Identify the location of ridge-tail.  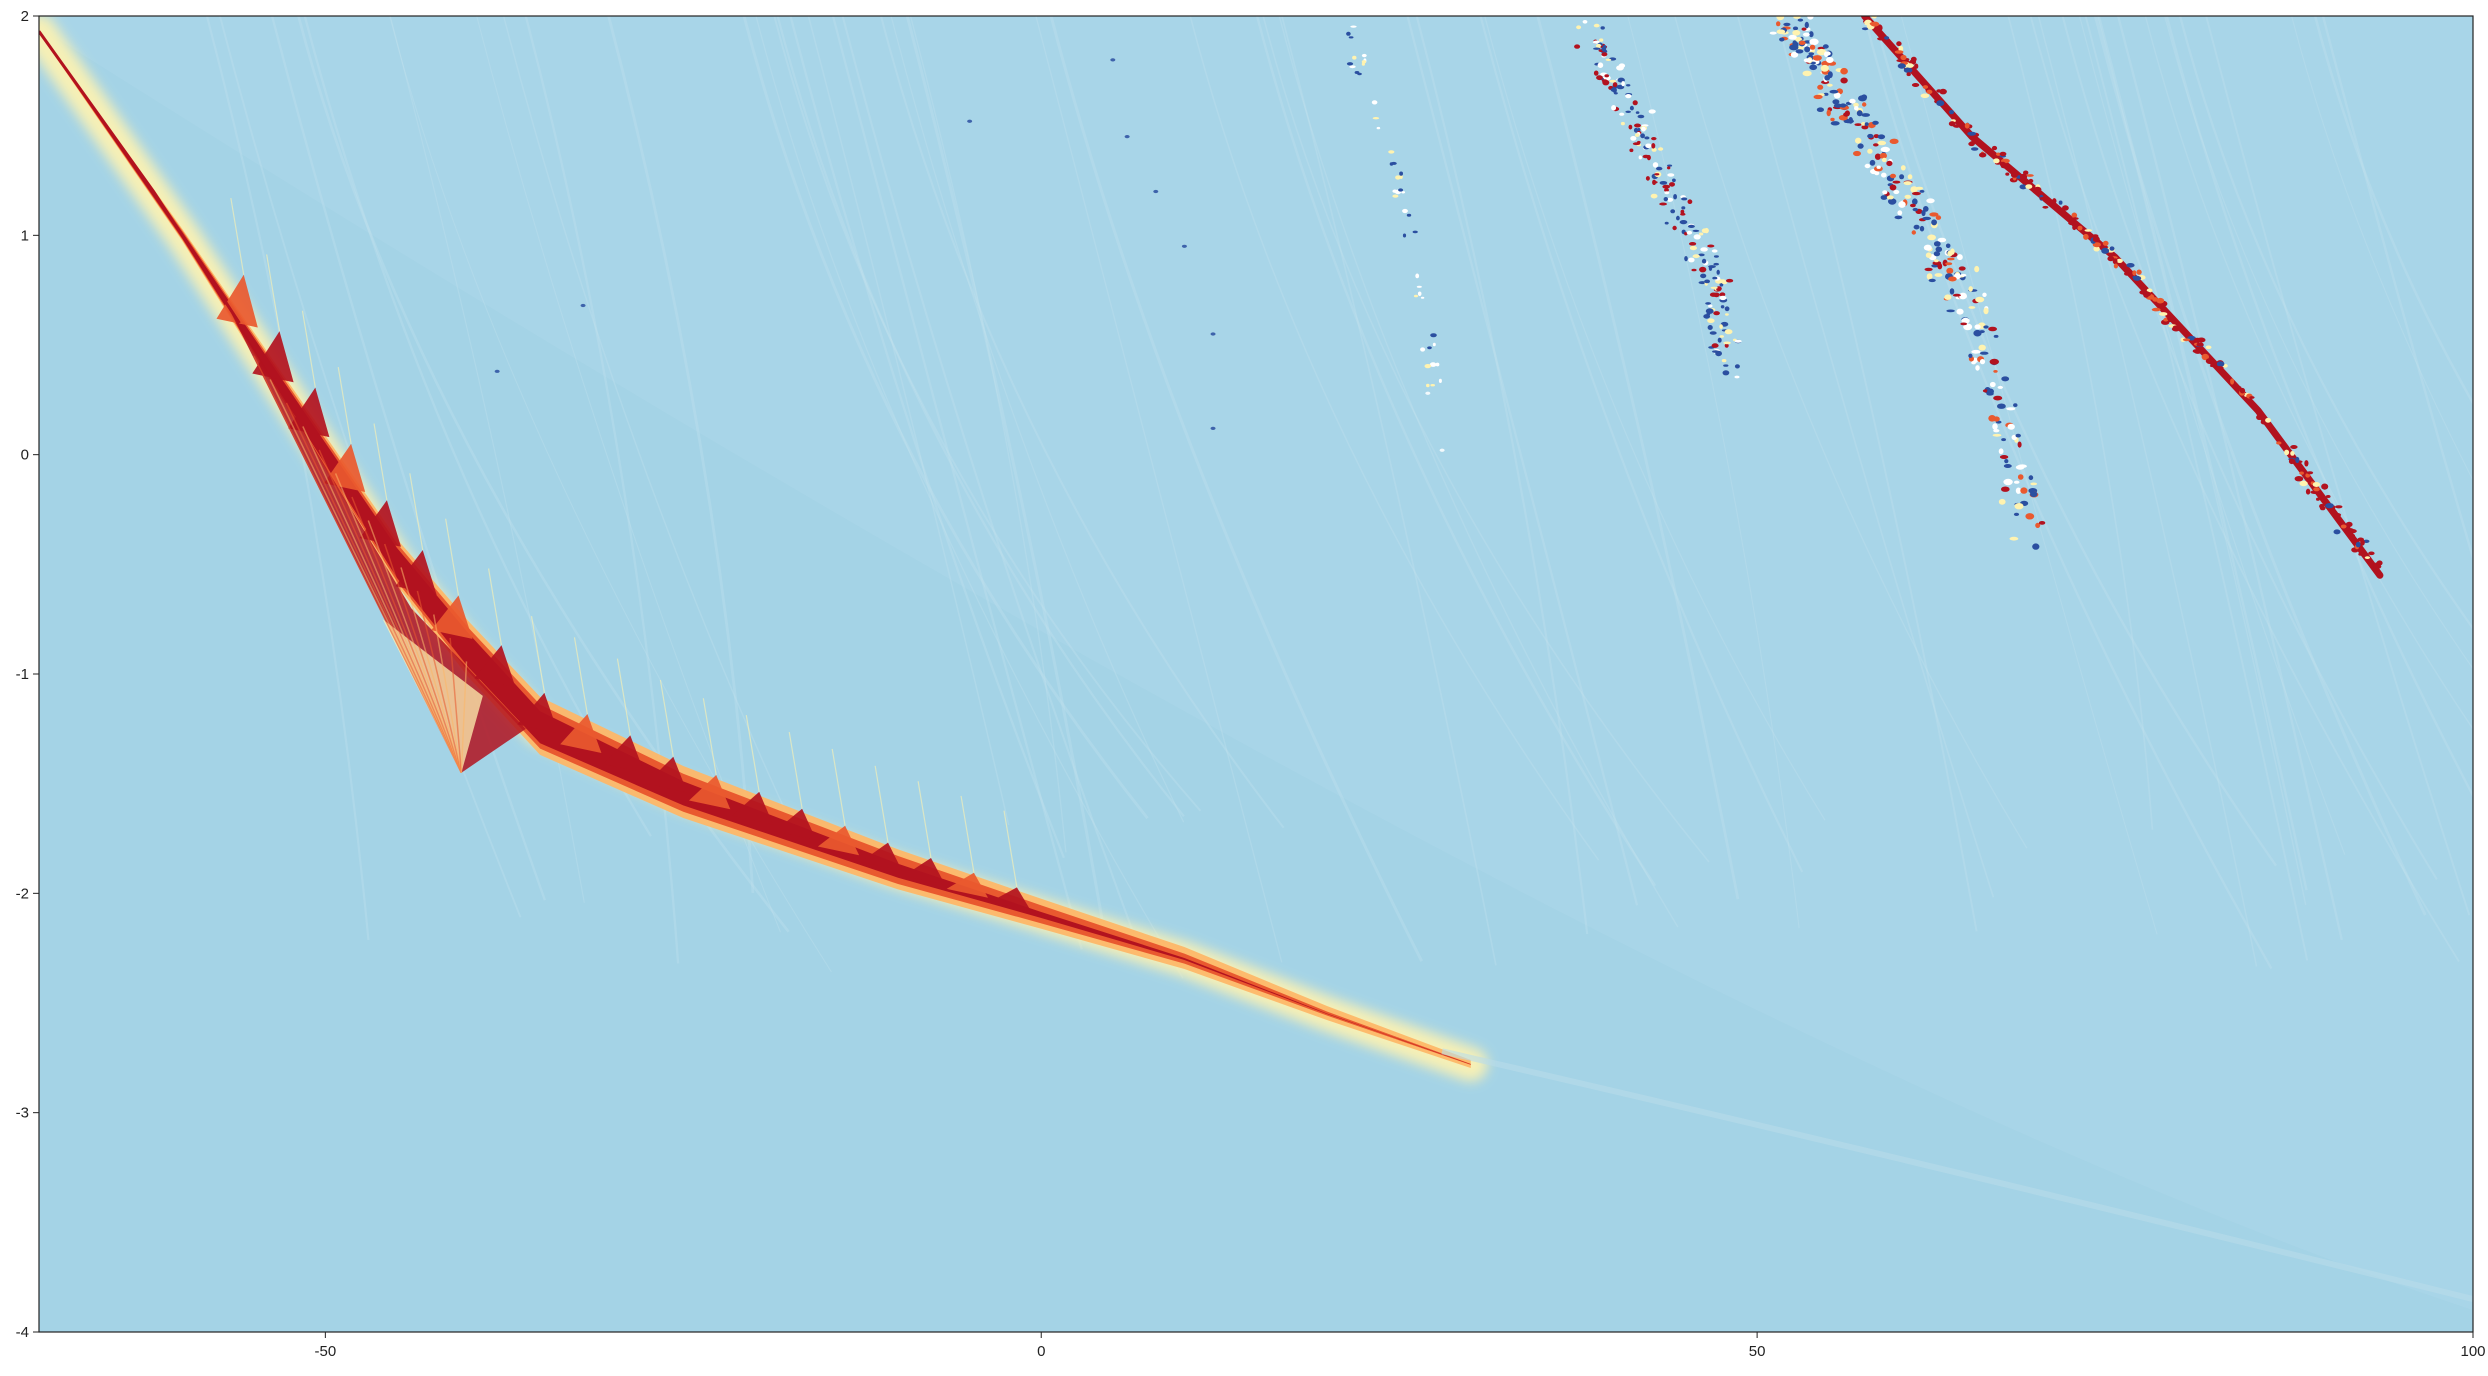
(1957, 1175).